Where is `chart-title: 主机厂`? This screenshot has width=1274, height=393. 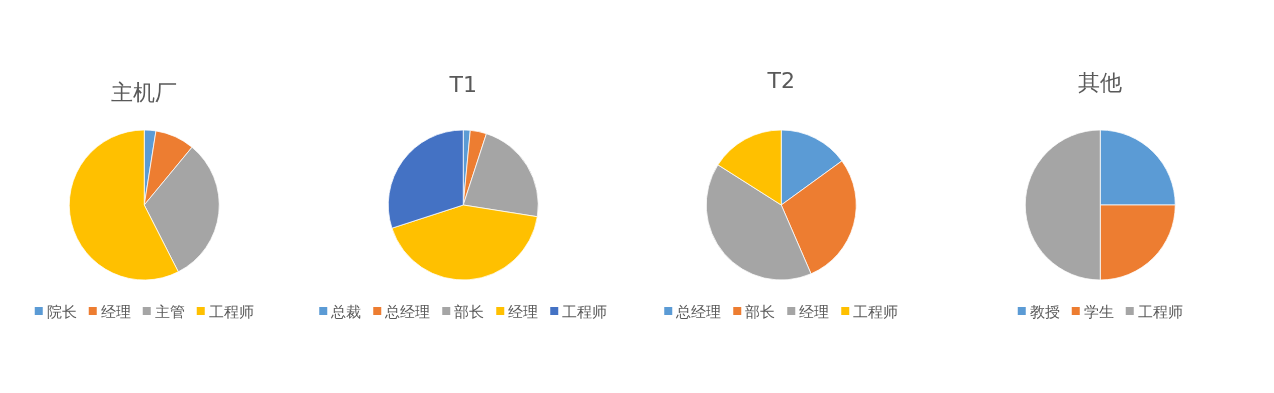
chart-title: 主机厂 is located at coordinates (144, 92).